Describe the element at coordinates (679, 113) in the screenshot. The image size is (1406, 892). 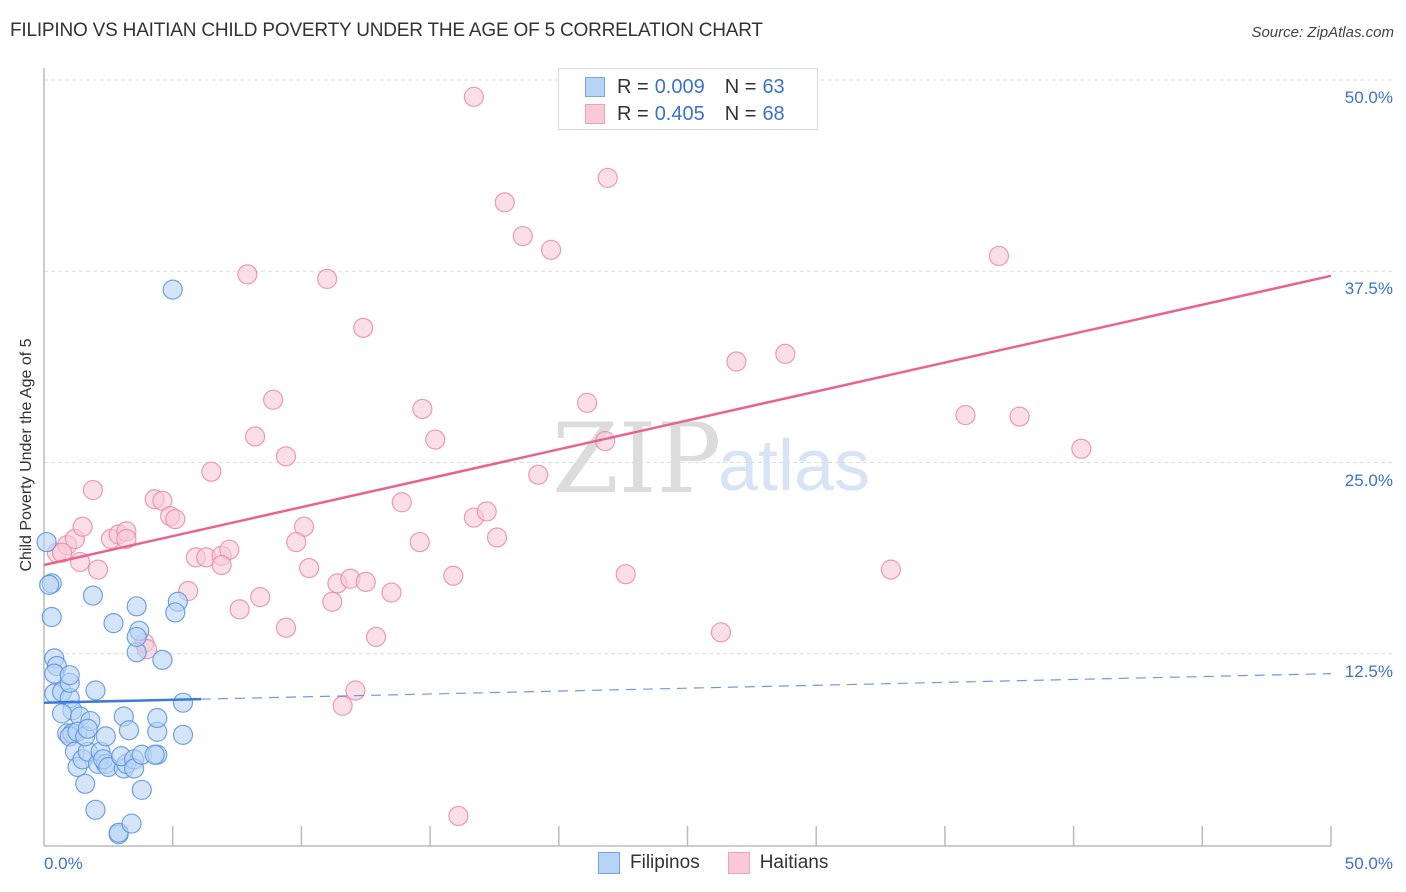
I see `legend-r-value: 0.405` at that location.